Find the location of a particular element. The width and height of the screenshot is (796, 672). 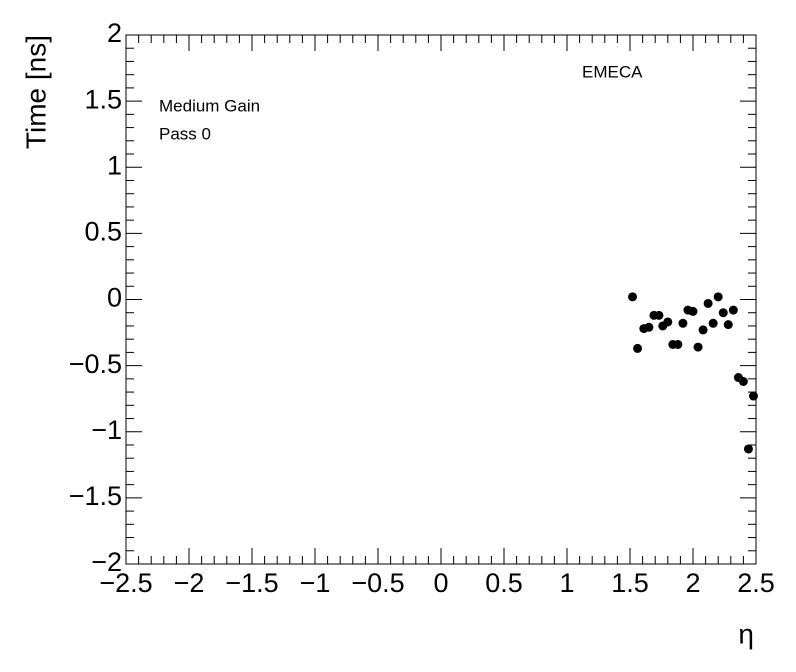

y-axis-title: Time [ns] is located at coordinates (35, 92).